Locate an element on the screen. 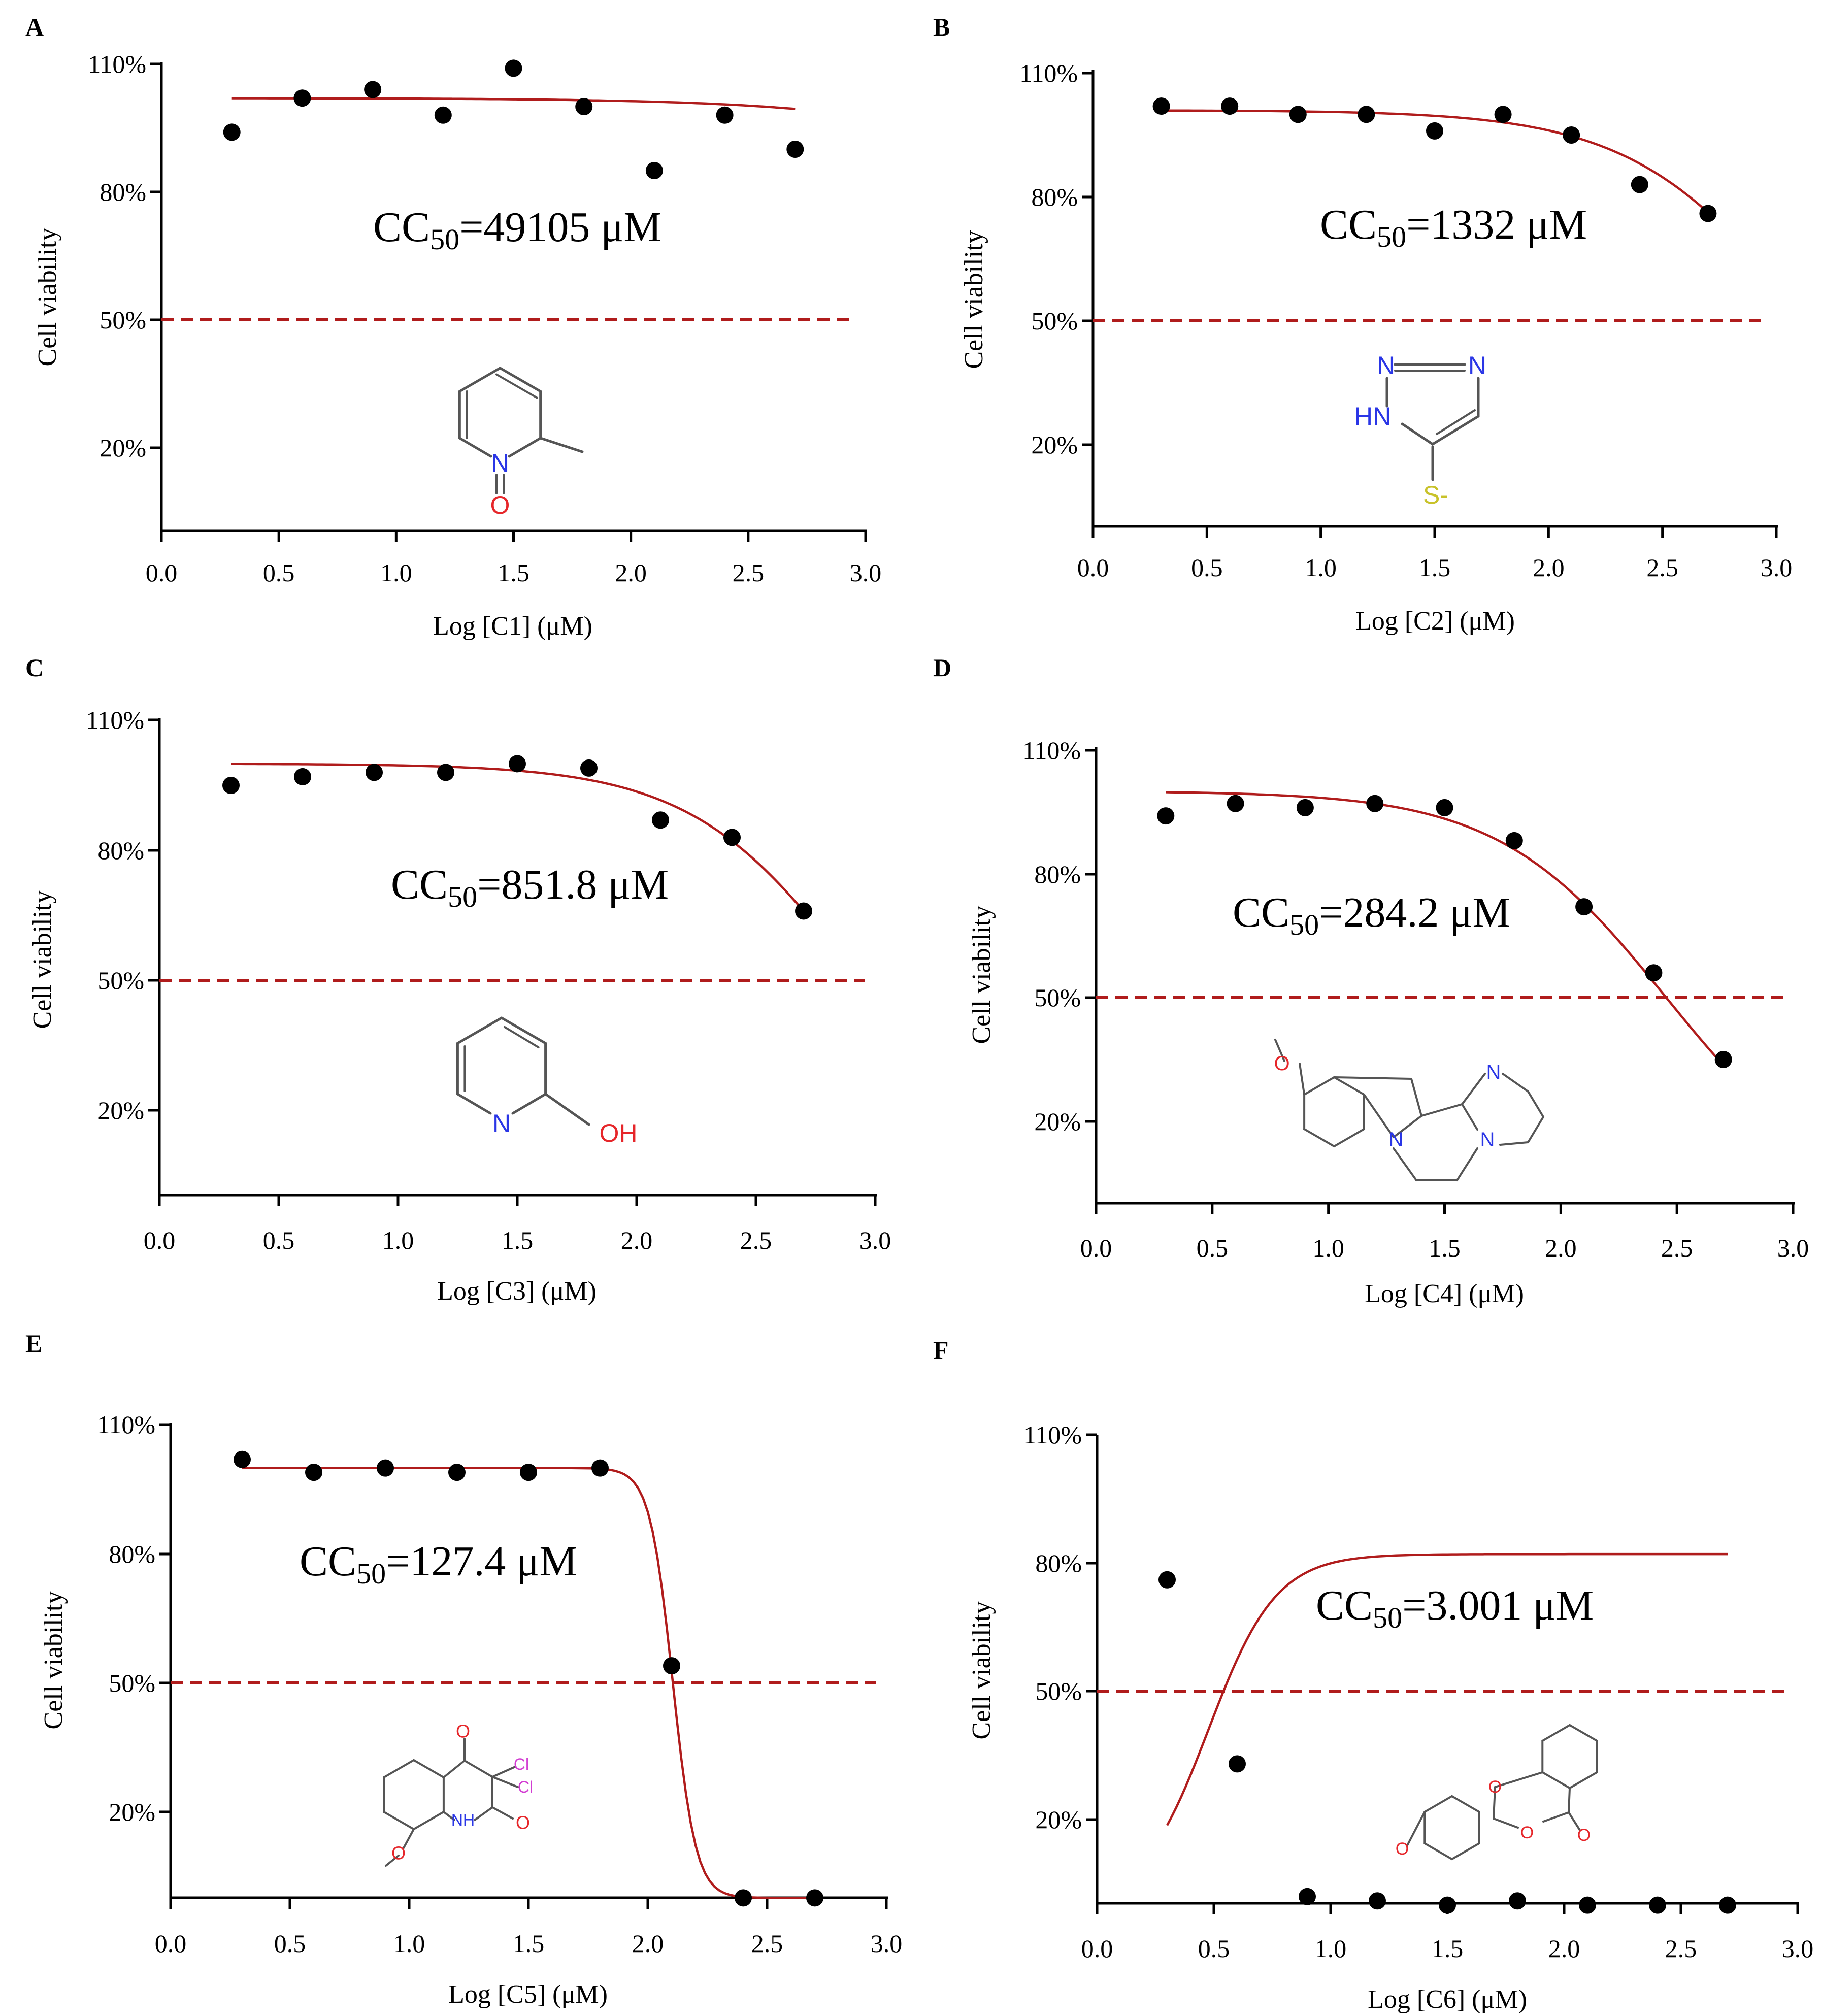  panel-label: F is located at coordinates (941, 1350).